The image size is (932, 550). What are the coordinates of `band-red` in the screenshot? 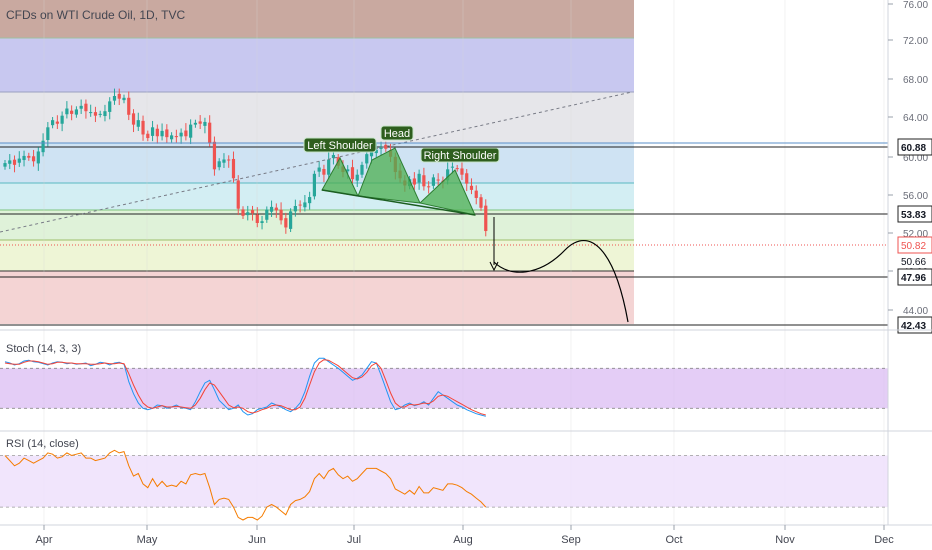 It's located at (317, 297).